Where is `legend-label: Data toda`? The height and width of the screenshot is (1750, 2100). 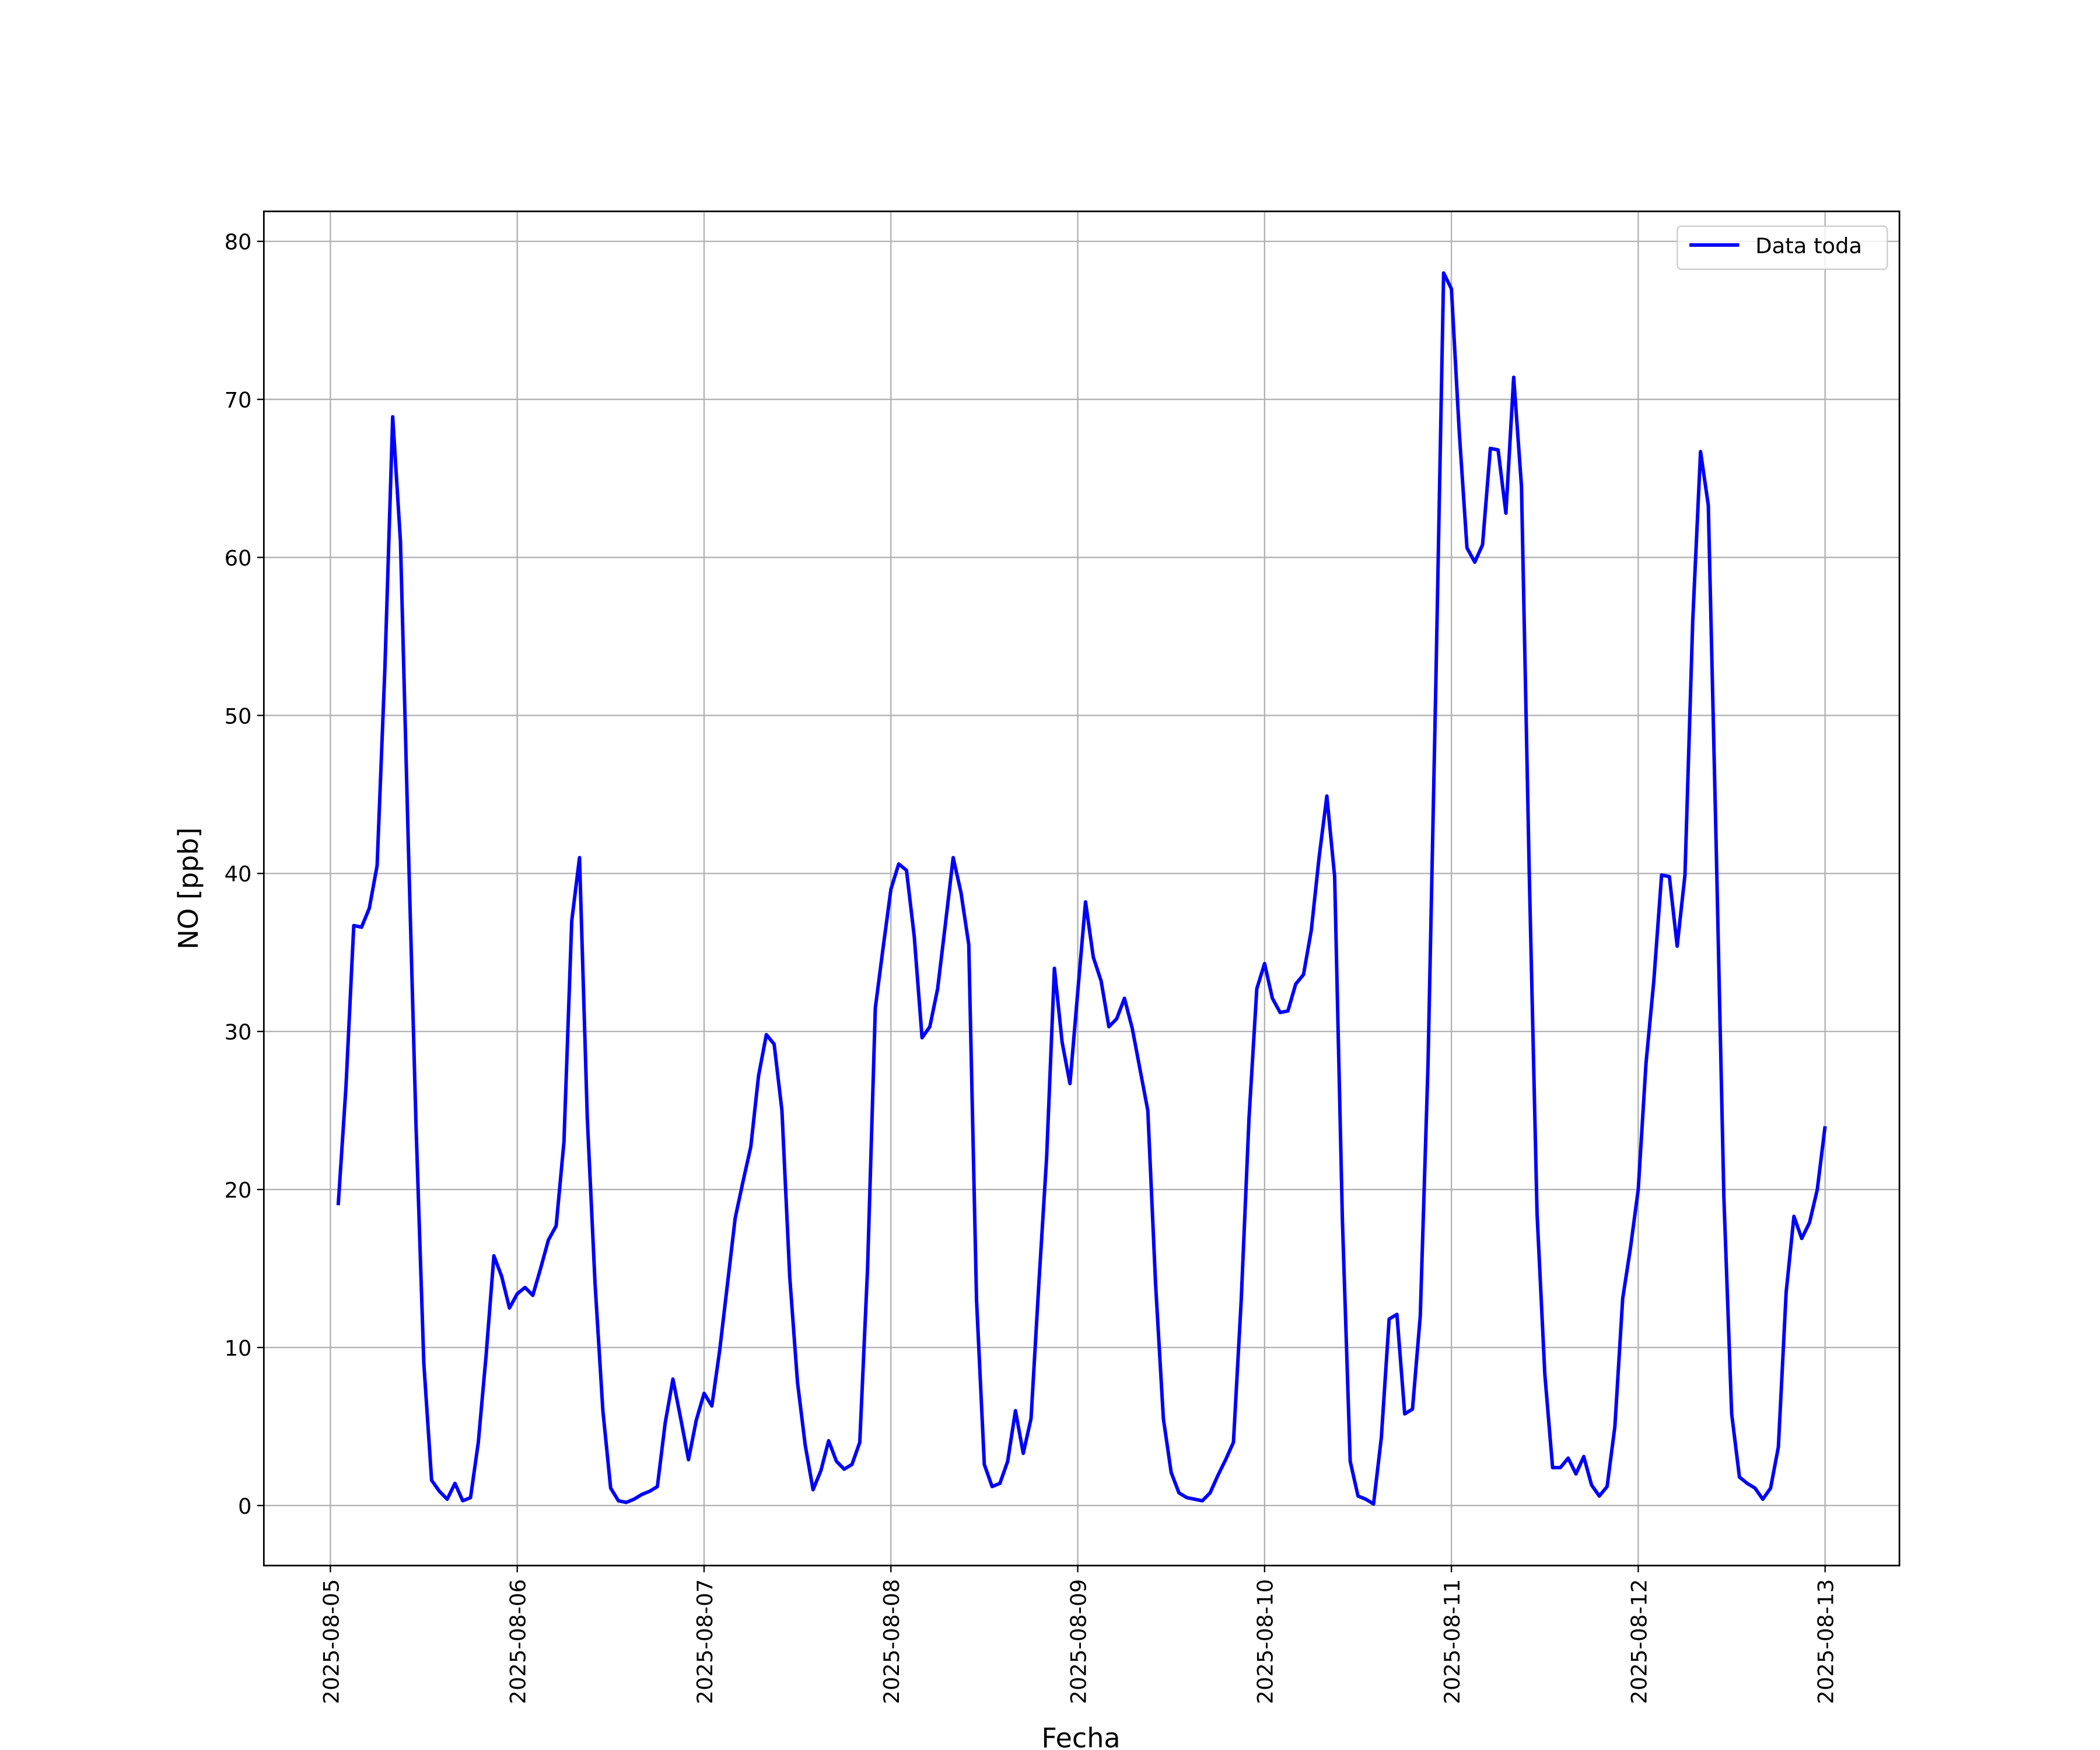
legend-label: Data toda is located at coordinates (1808, 245).